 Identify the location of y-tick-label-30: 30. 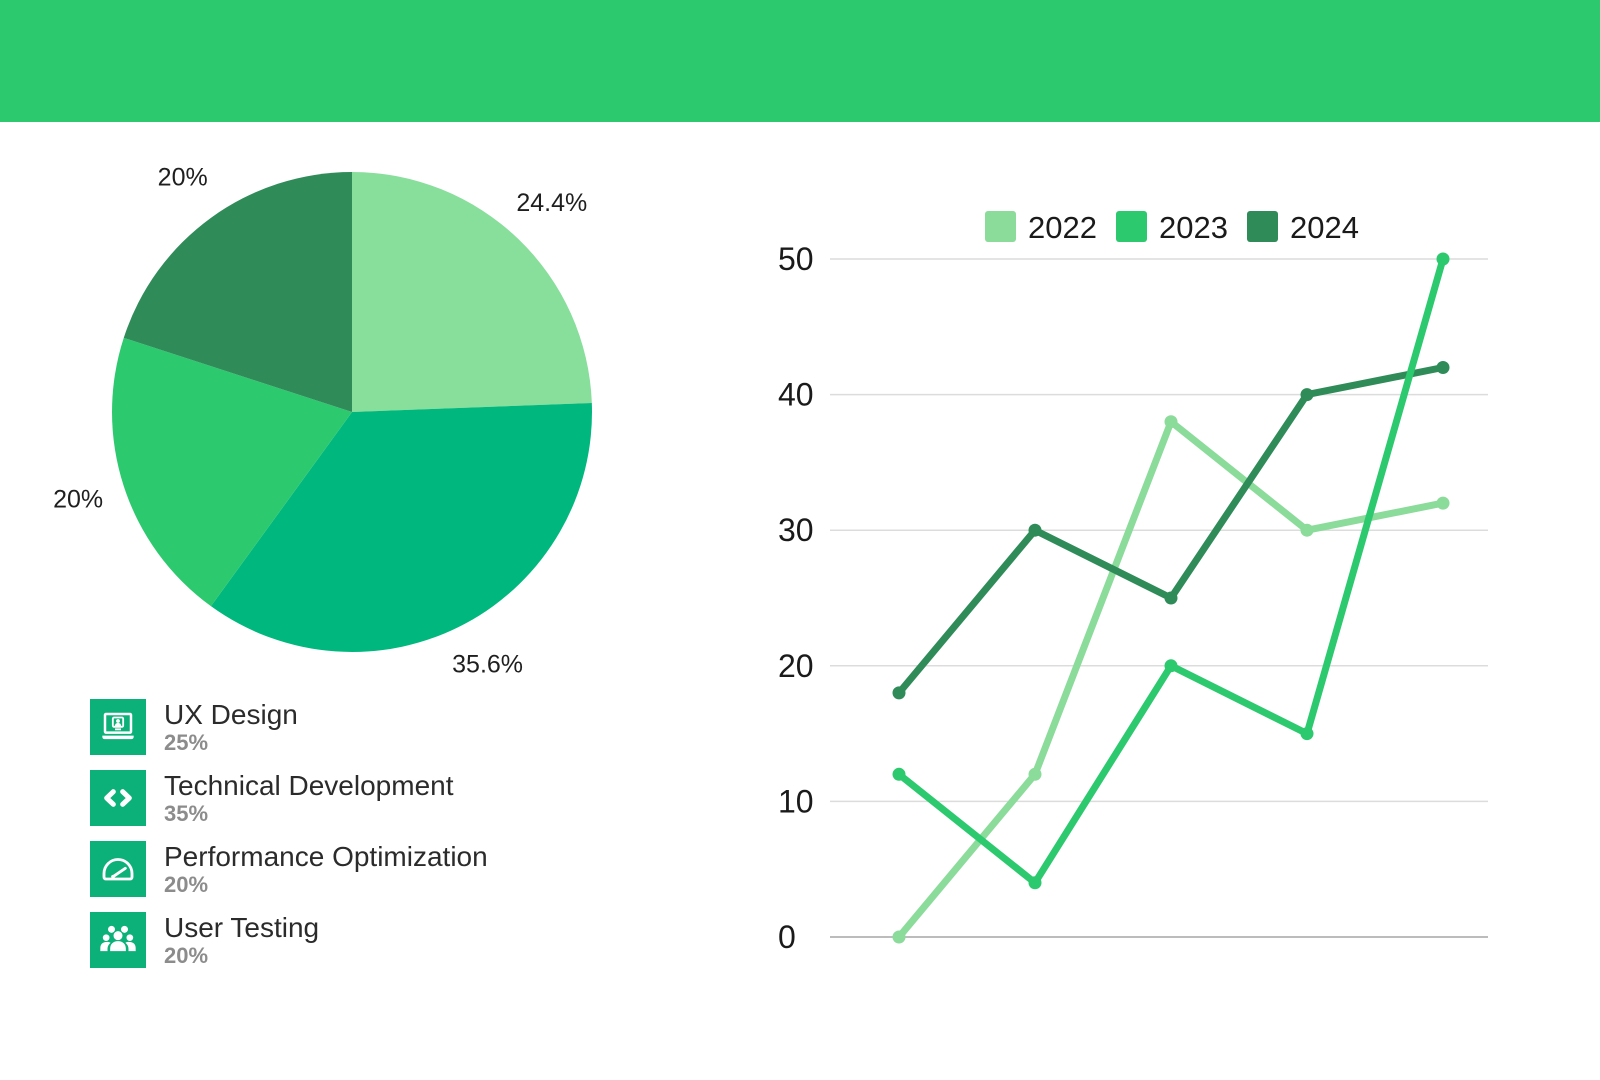
(796, 530).